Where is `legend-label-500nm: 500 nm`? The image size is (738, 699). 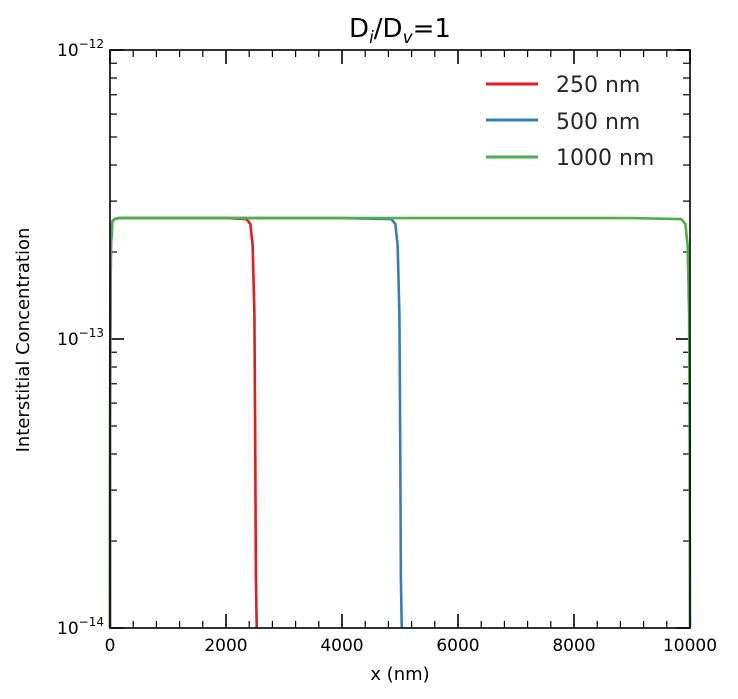
legend-label-500nm: 500 nm is located at coordinates (598, 122).